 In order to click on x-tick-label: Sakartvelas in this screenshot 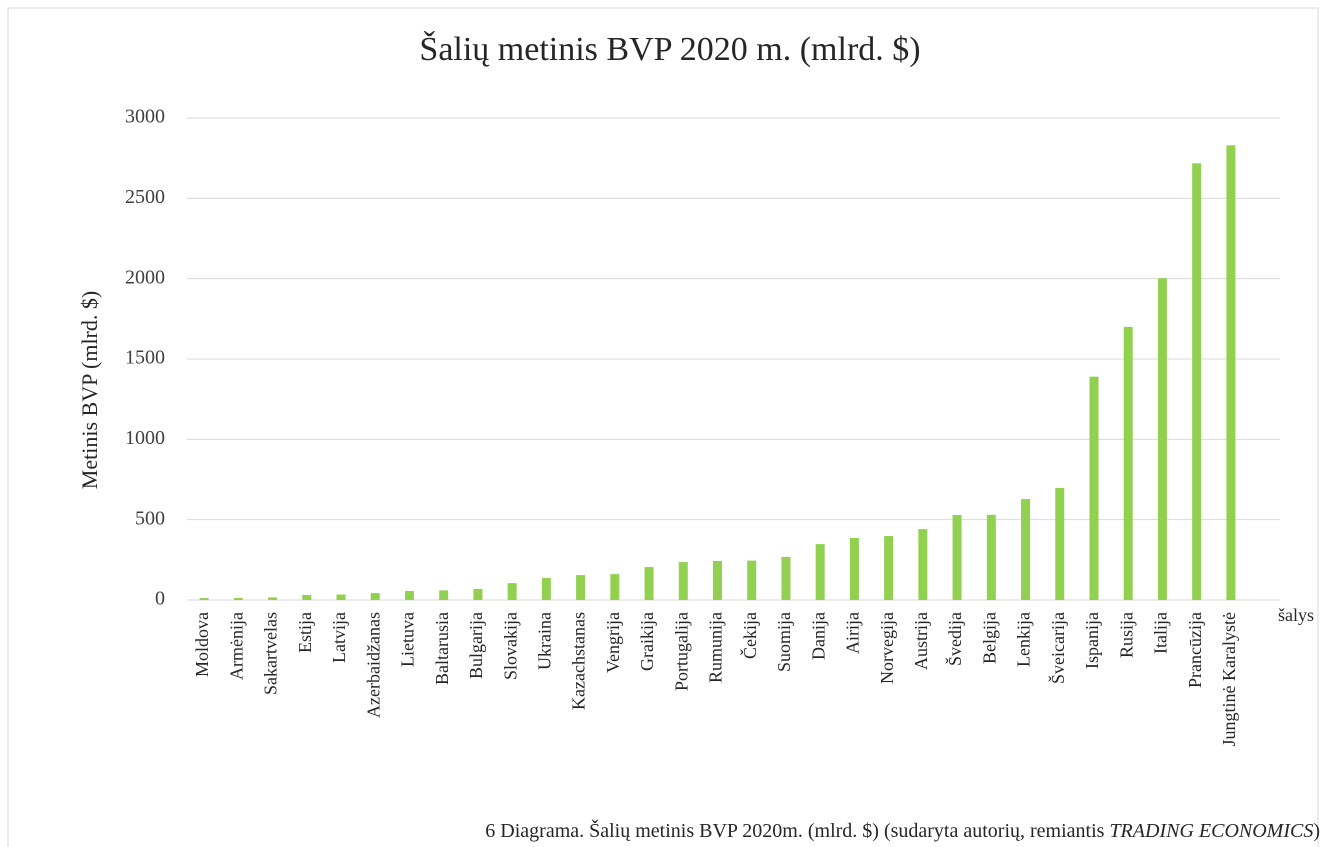, I will do `click(271, 653)`.